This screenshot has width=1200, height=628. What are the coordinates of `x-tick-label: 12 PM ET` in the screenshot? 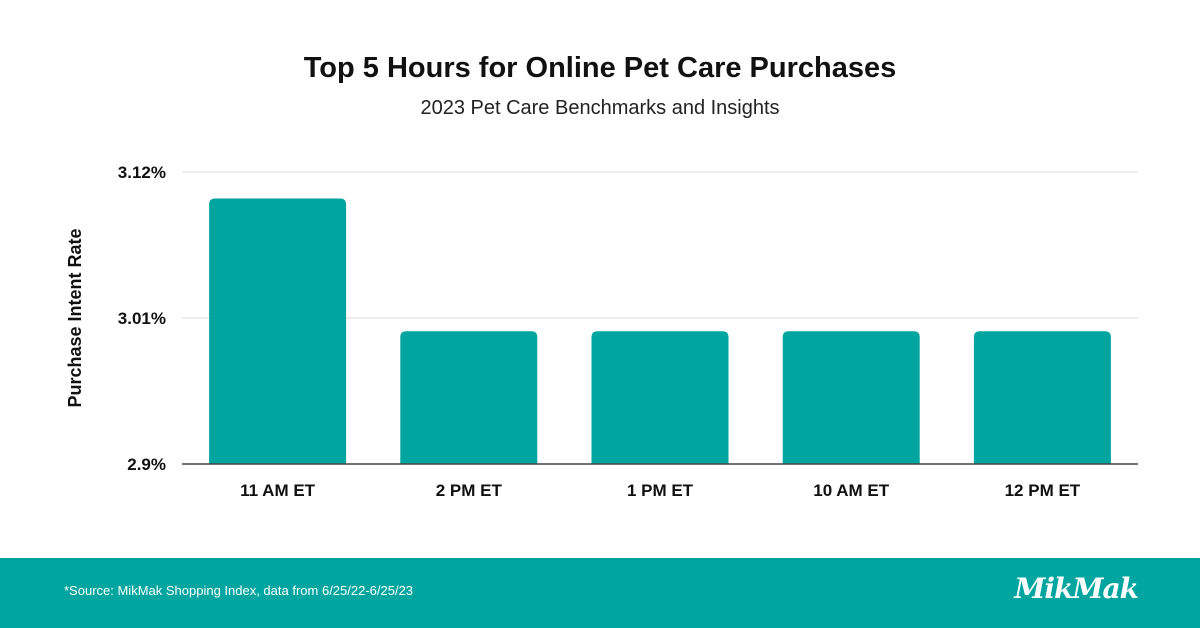 It's located at (1043, 490).